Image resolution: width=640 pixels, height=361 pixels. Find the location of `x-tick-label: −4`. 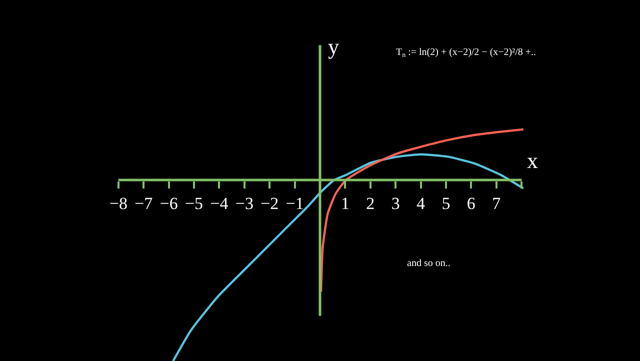

x-tick-label: −4 is located at coordinates (219, 203).